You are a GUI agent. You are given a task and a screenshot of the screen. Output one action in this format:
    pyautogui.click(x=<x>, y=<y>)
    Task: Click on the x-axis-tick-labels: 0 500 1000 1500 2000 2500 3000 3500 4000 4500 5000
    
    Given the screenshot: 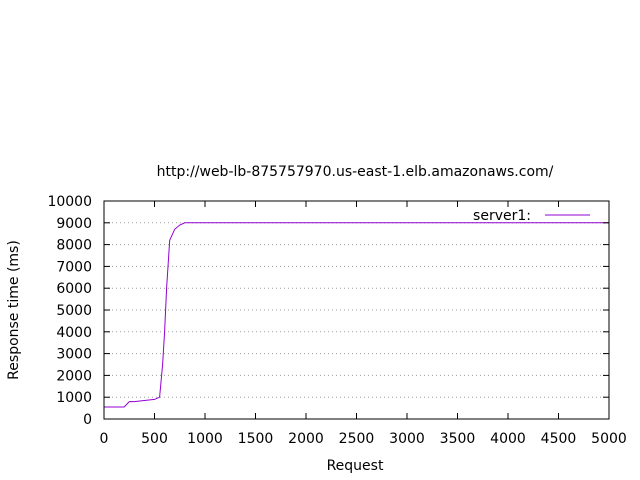 What is the action you would take?
    pyautogui.click(x=363, y=439)
    